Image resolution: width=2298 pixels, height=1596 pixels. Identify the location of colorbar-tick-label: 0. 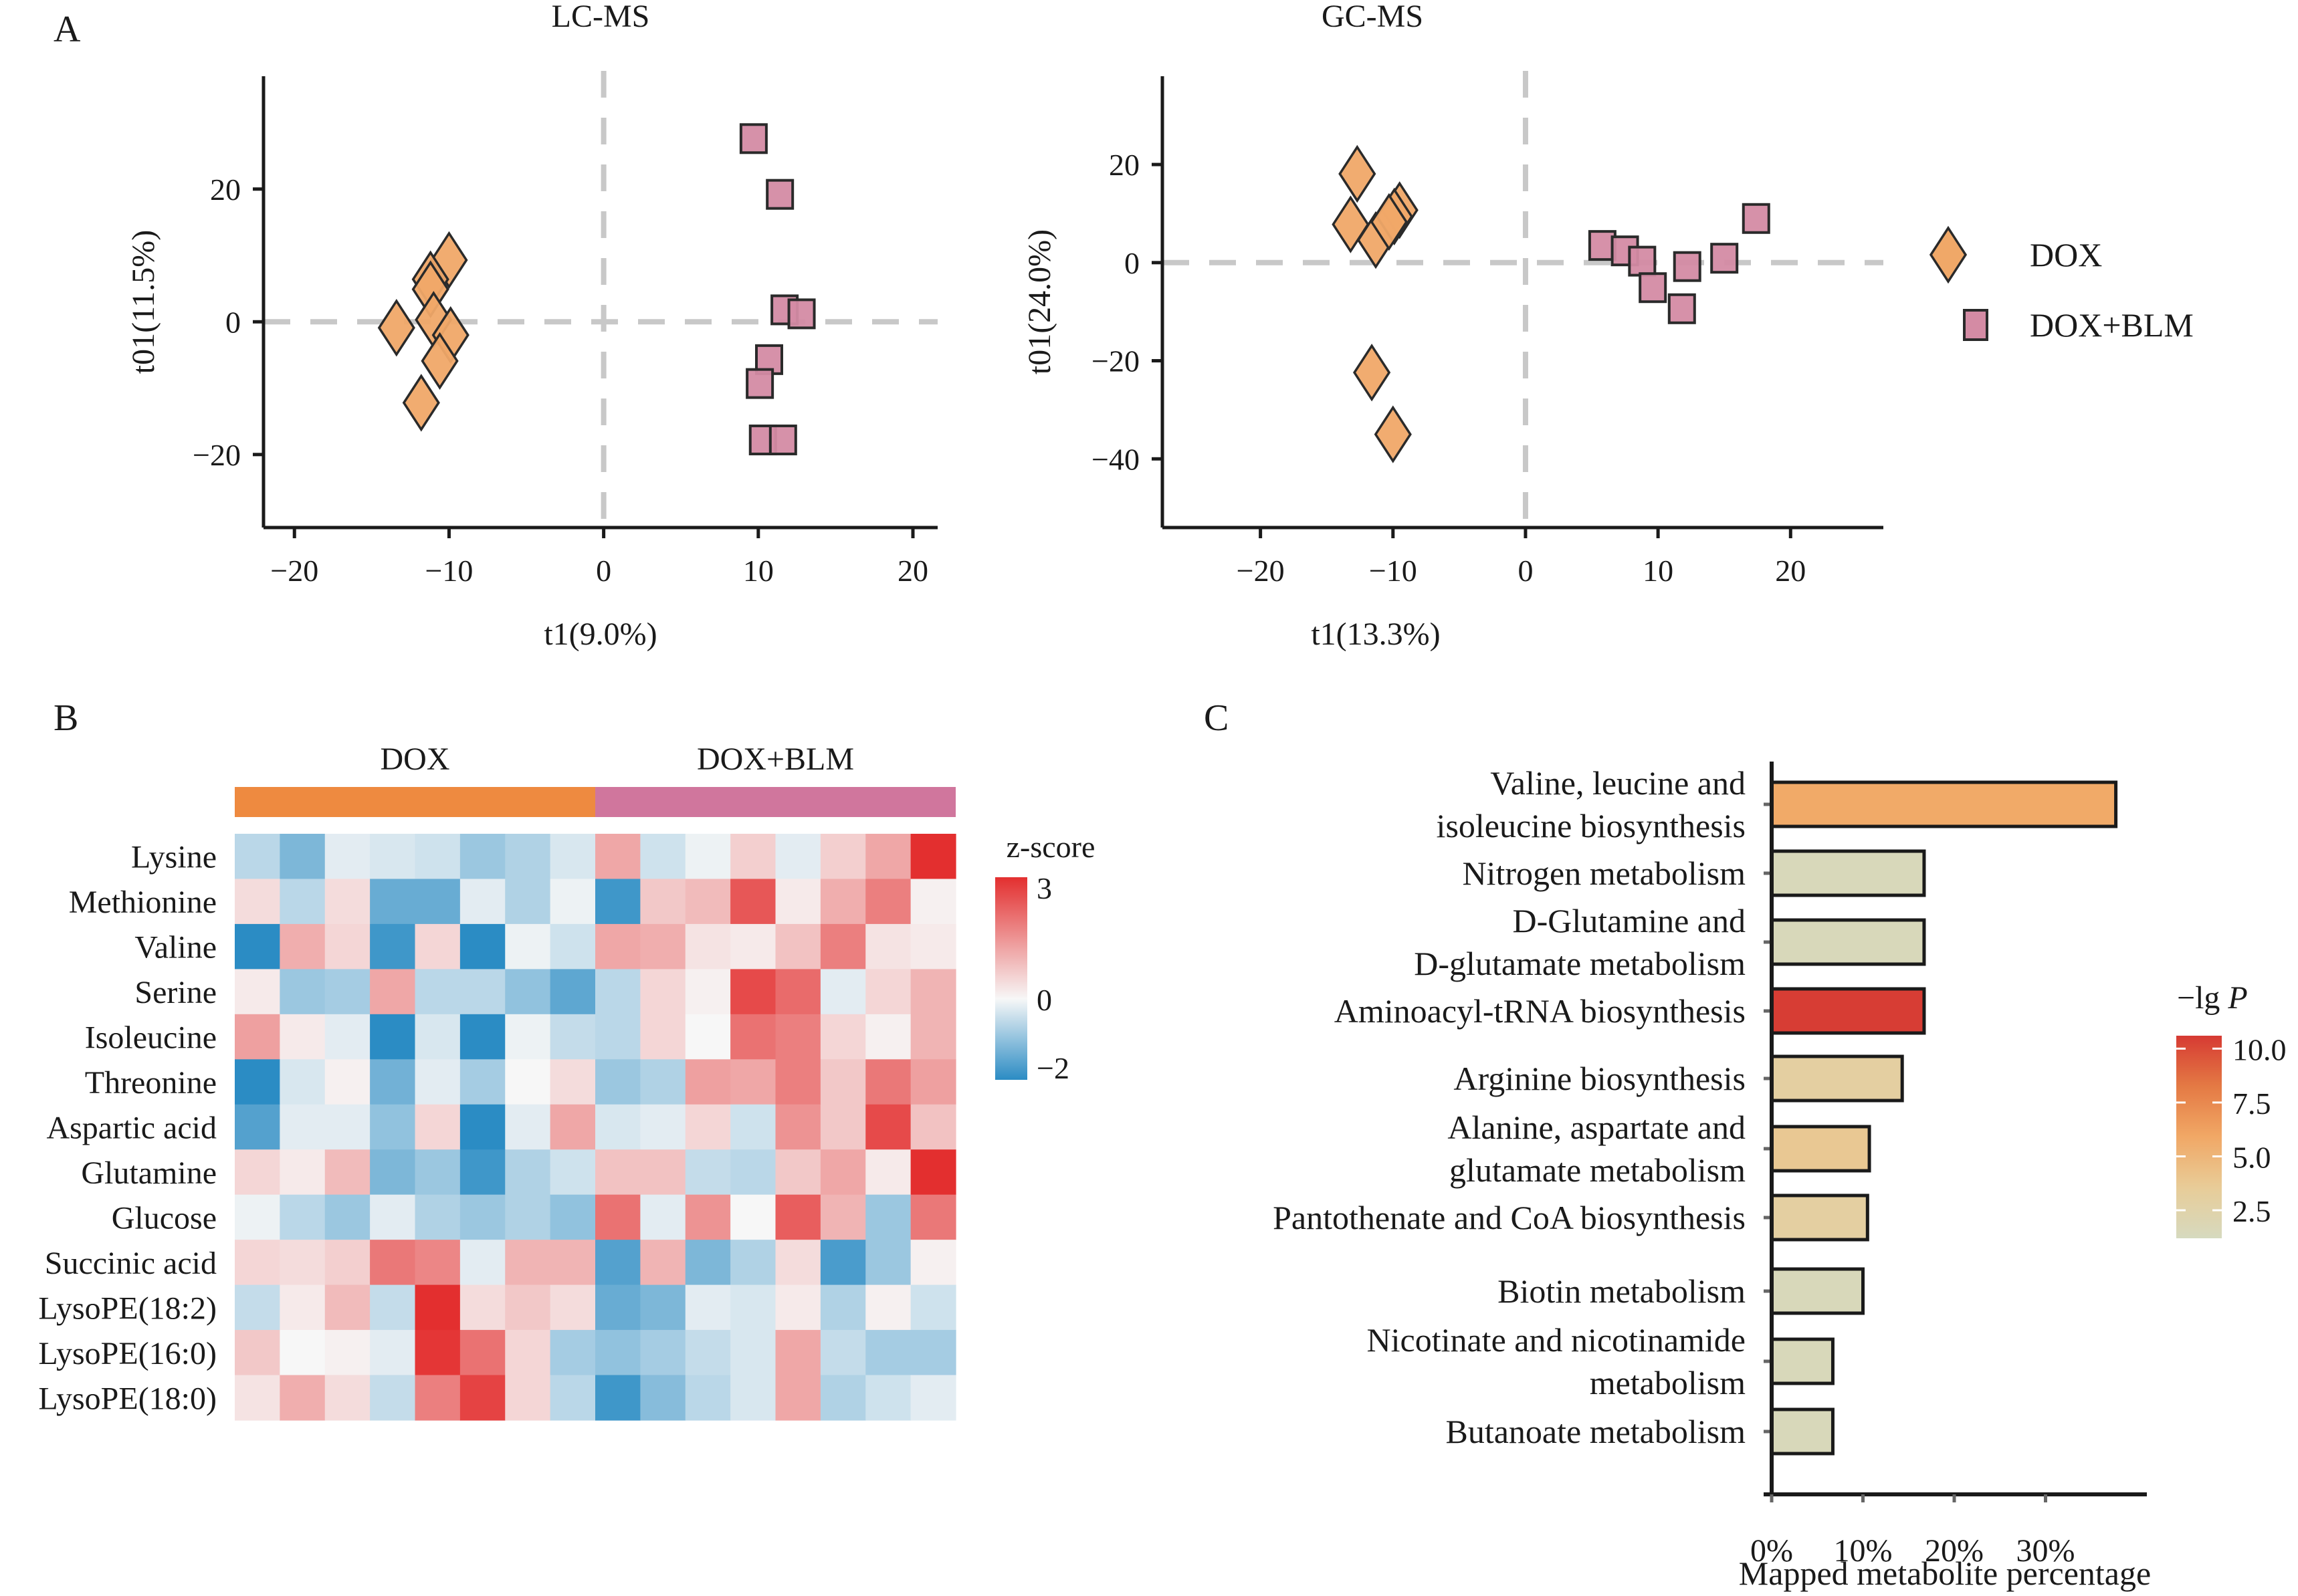
(1044, 1000).